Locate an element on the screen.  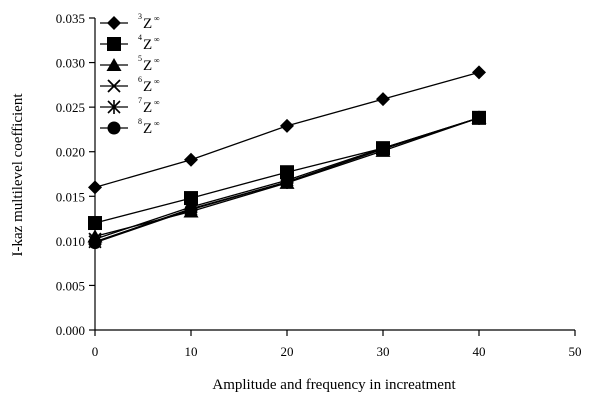
legend-triangle-marker is located at coordinates (114, 64).